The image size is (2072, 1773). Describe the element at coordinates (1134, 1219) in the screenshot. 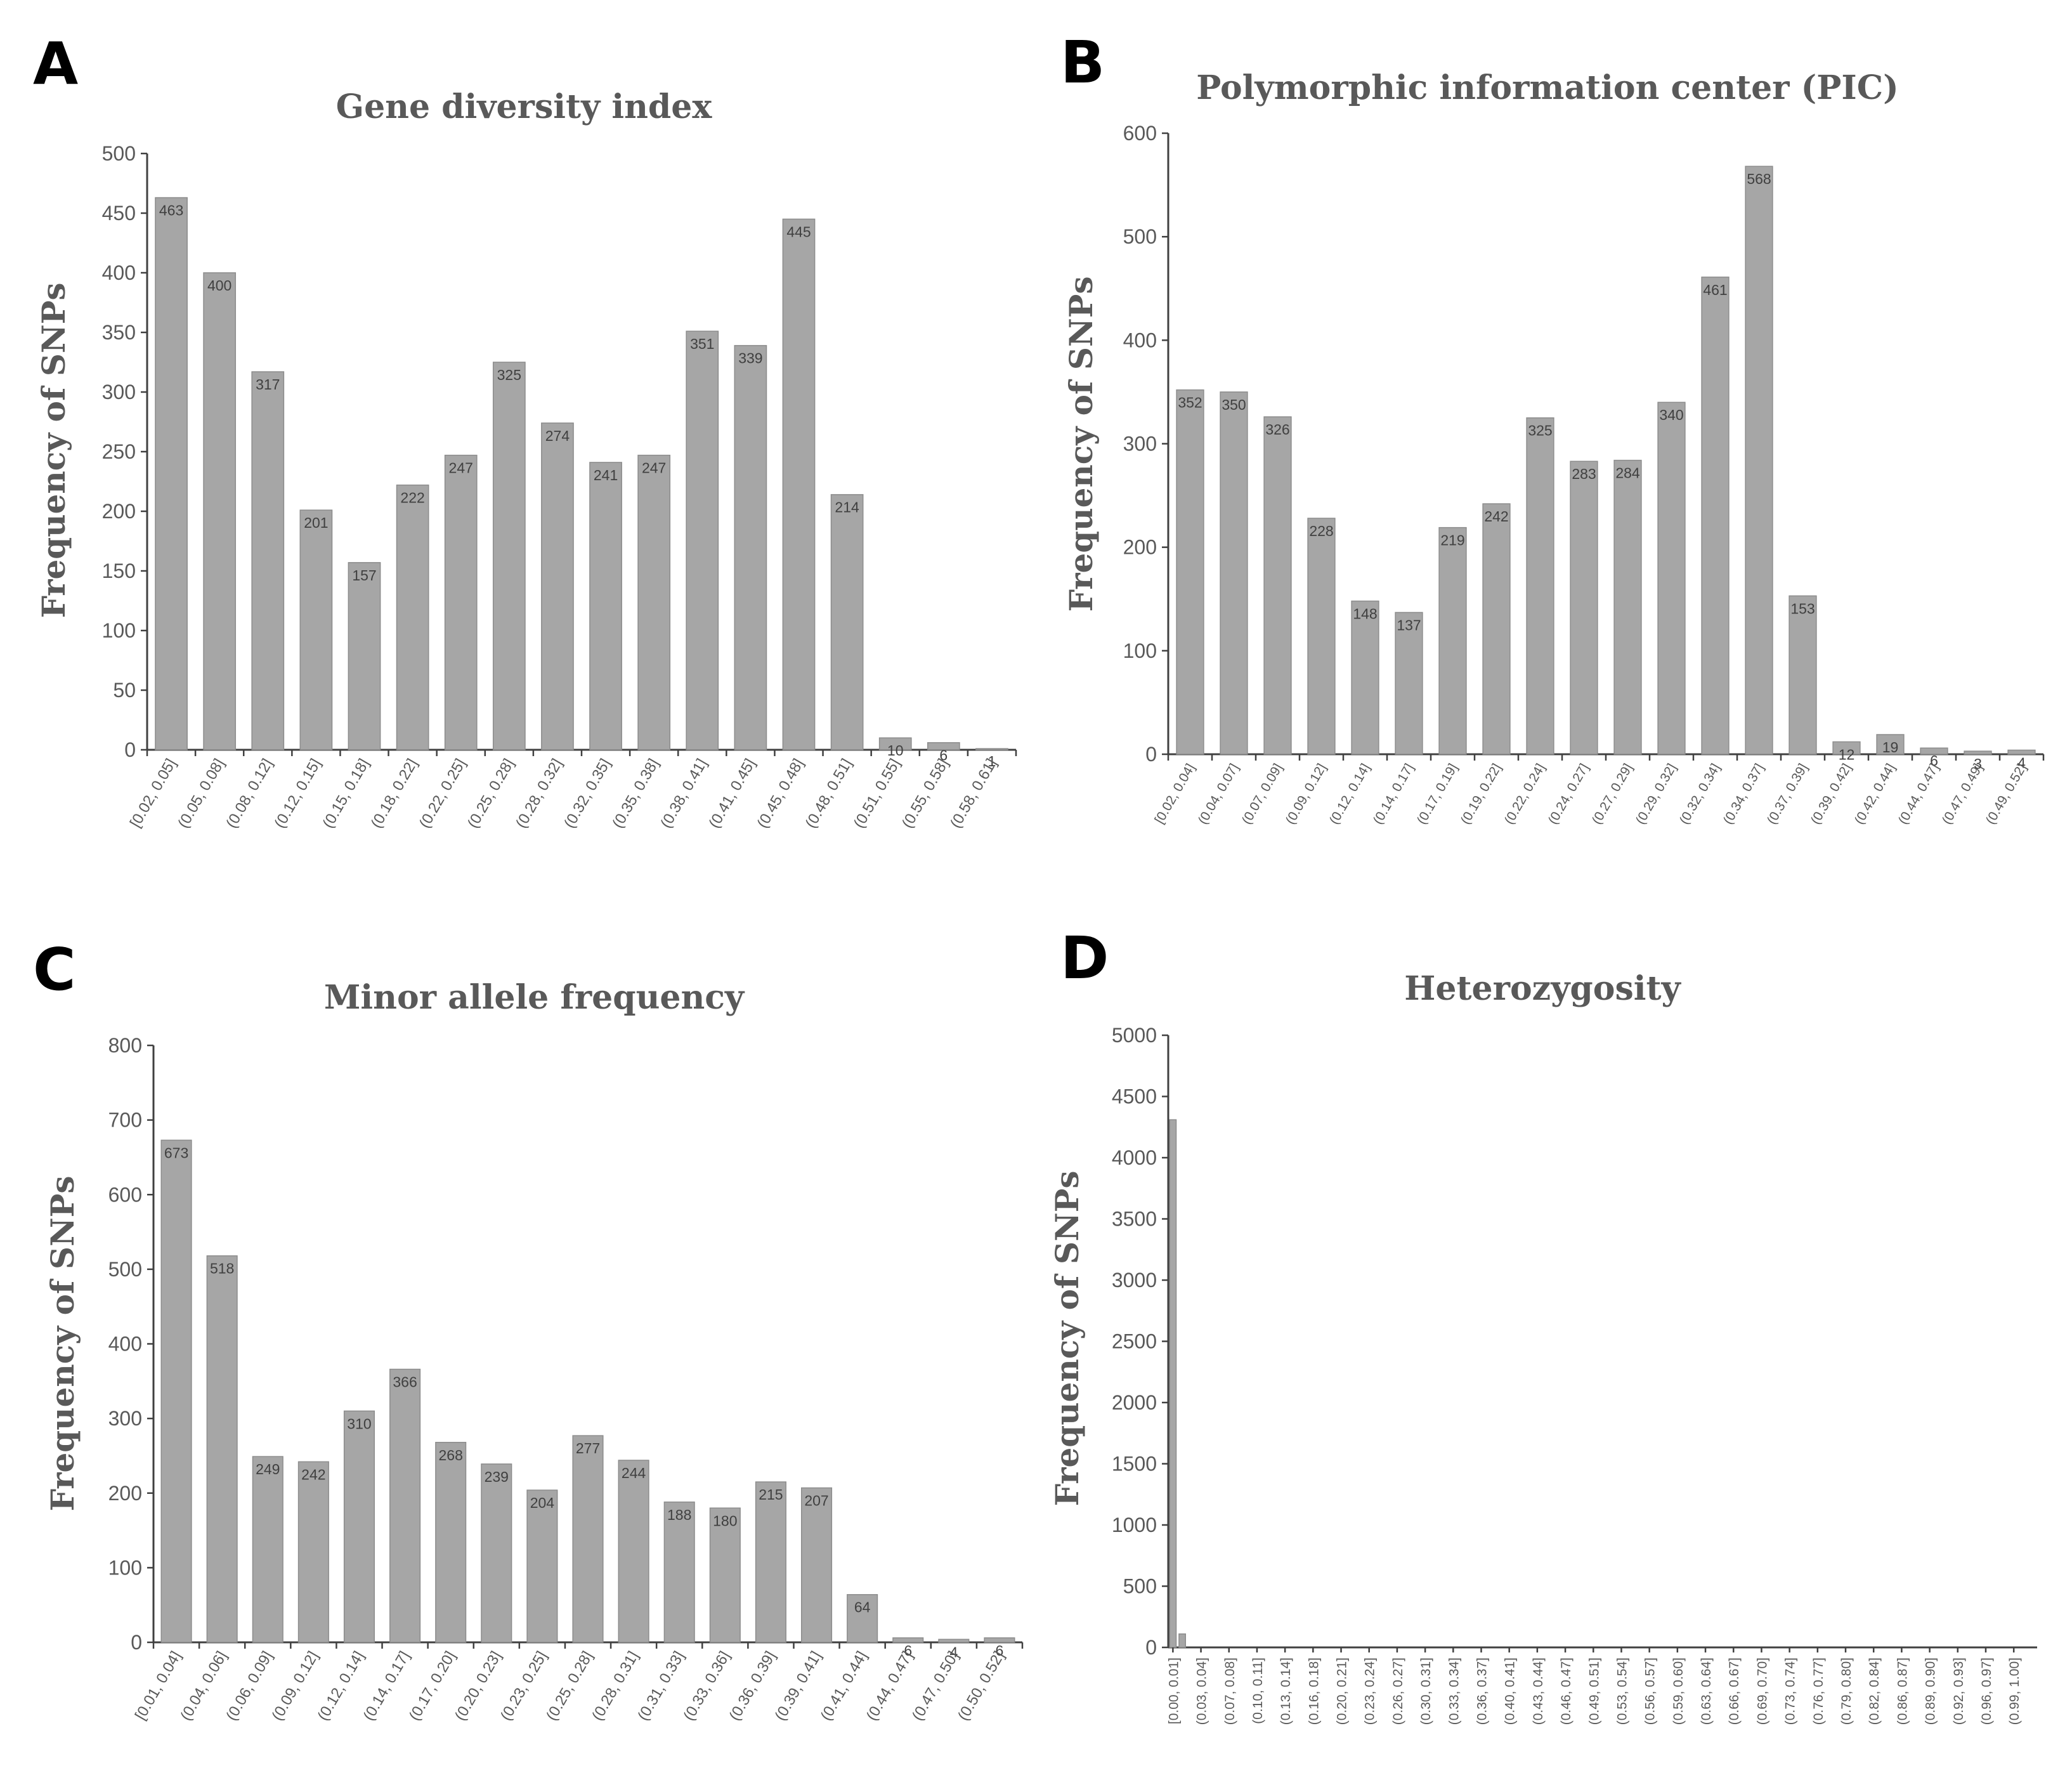

I see `y-tick-label-d: 3500` at that location.